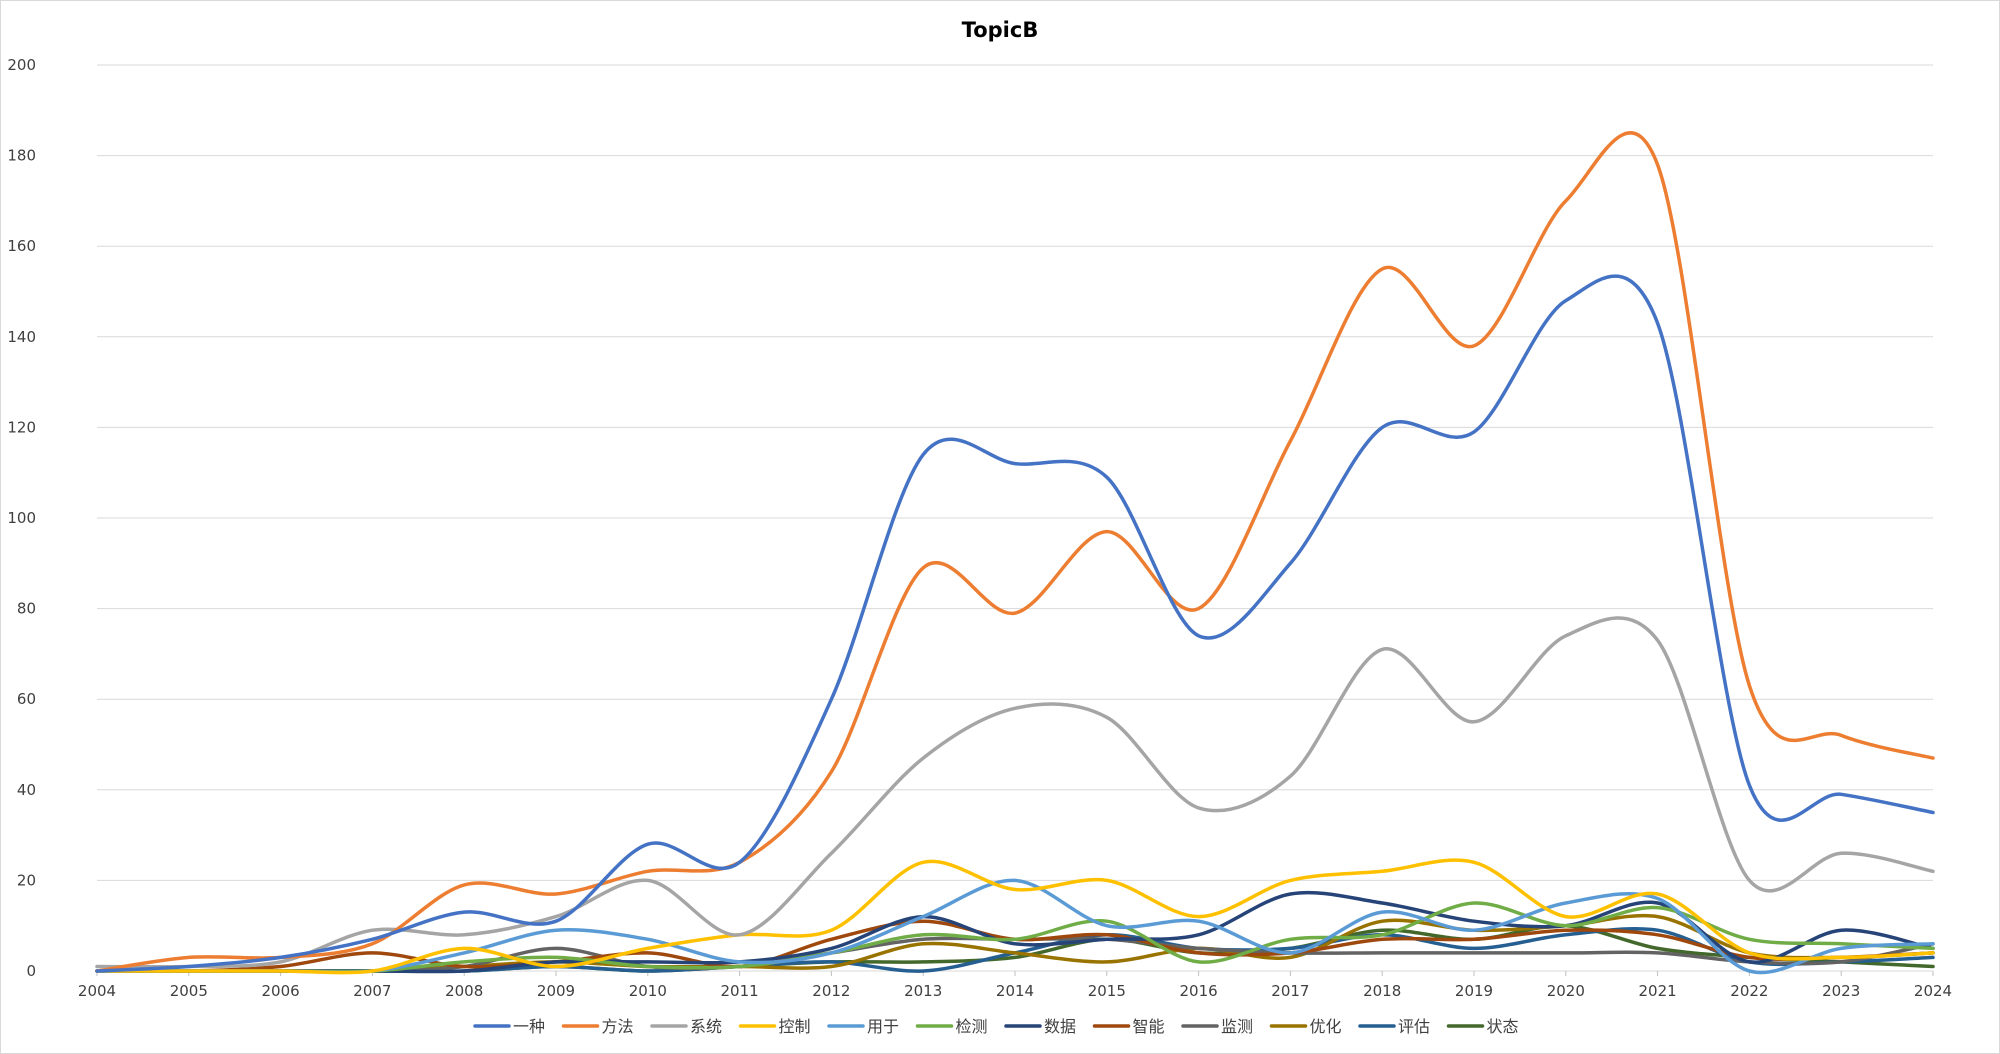 This screenshot has height=1054, width=2000. Describe the element at coordinates (26, 699) in the screenshot. I see `y-tick-label: 60` at that location.